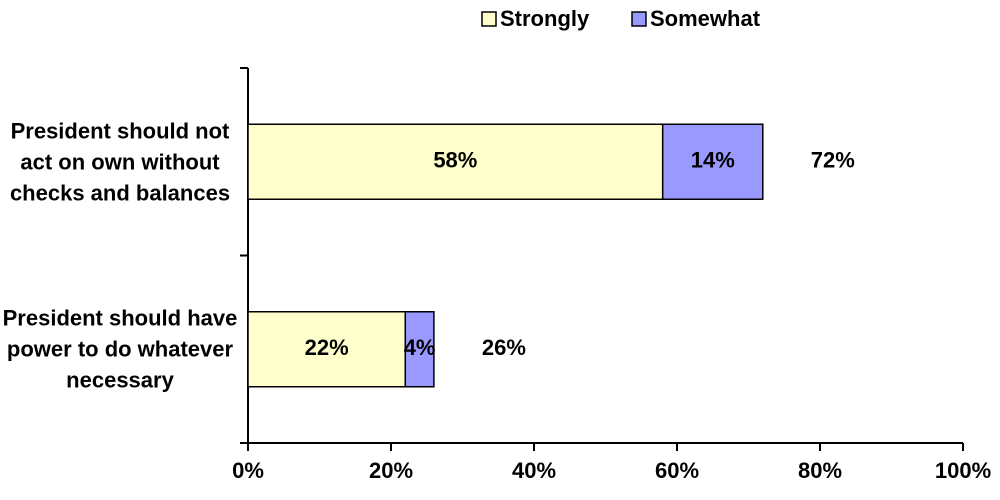  What do you see at coordinates (963, 470) in the screenshot?
I see `x-tick-label: 100%` at bounding box center [963, 470].